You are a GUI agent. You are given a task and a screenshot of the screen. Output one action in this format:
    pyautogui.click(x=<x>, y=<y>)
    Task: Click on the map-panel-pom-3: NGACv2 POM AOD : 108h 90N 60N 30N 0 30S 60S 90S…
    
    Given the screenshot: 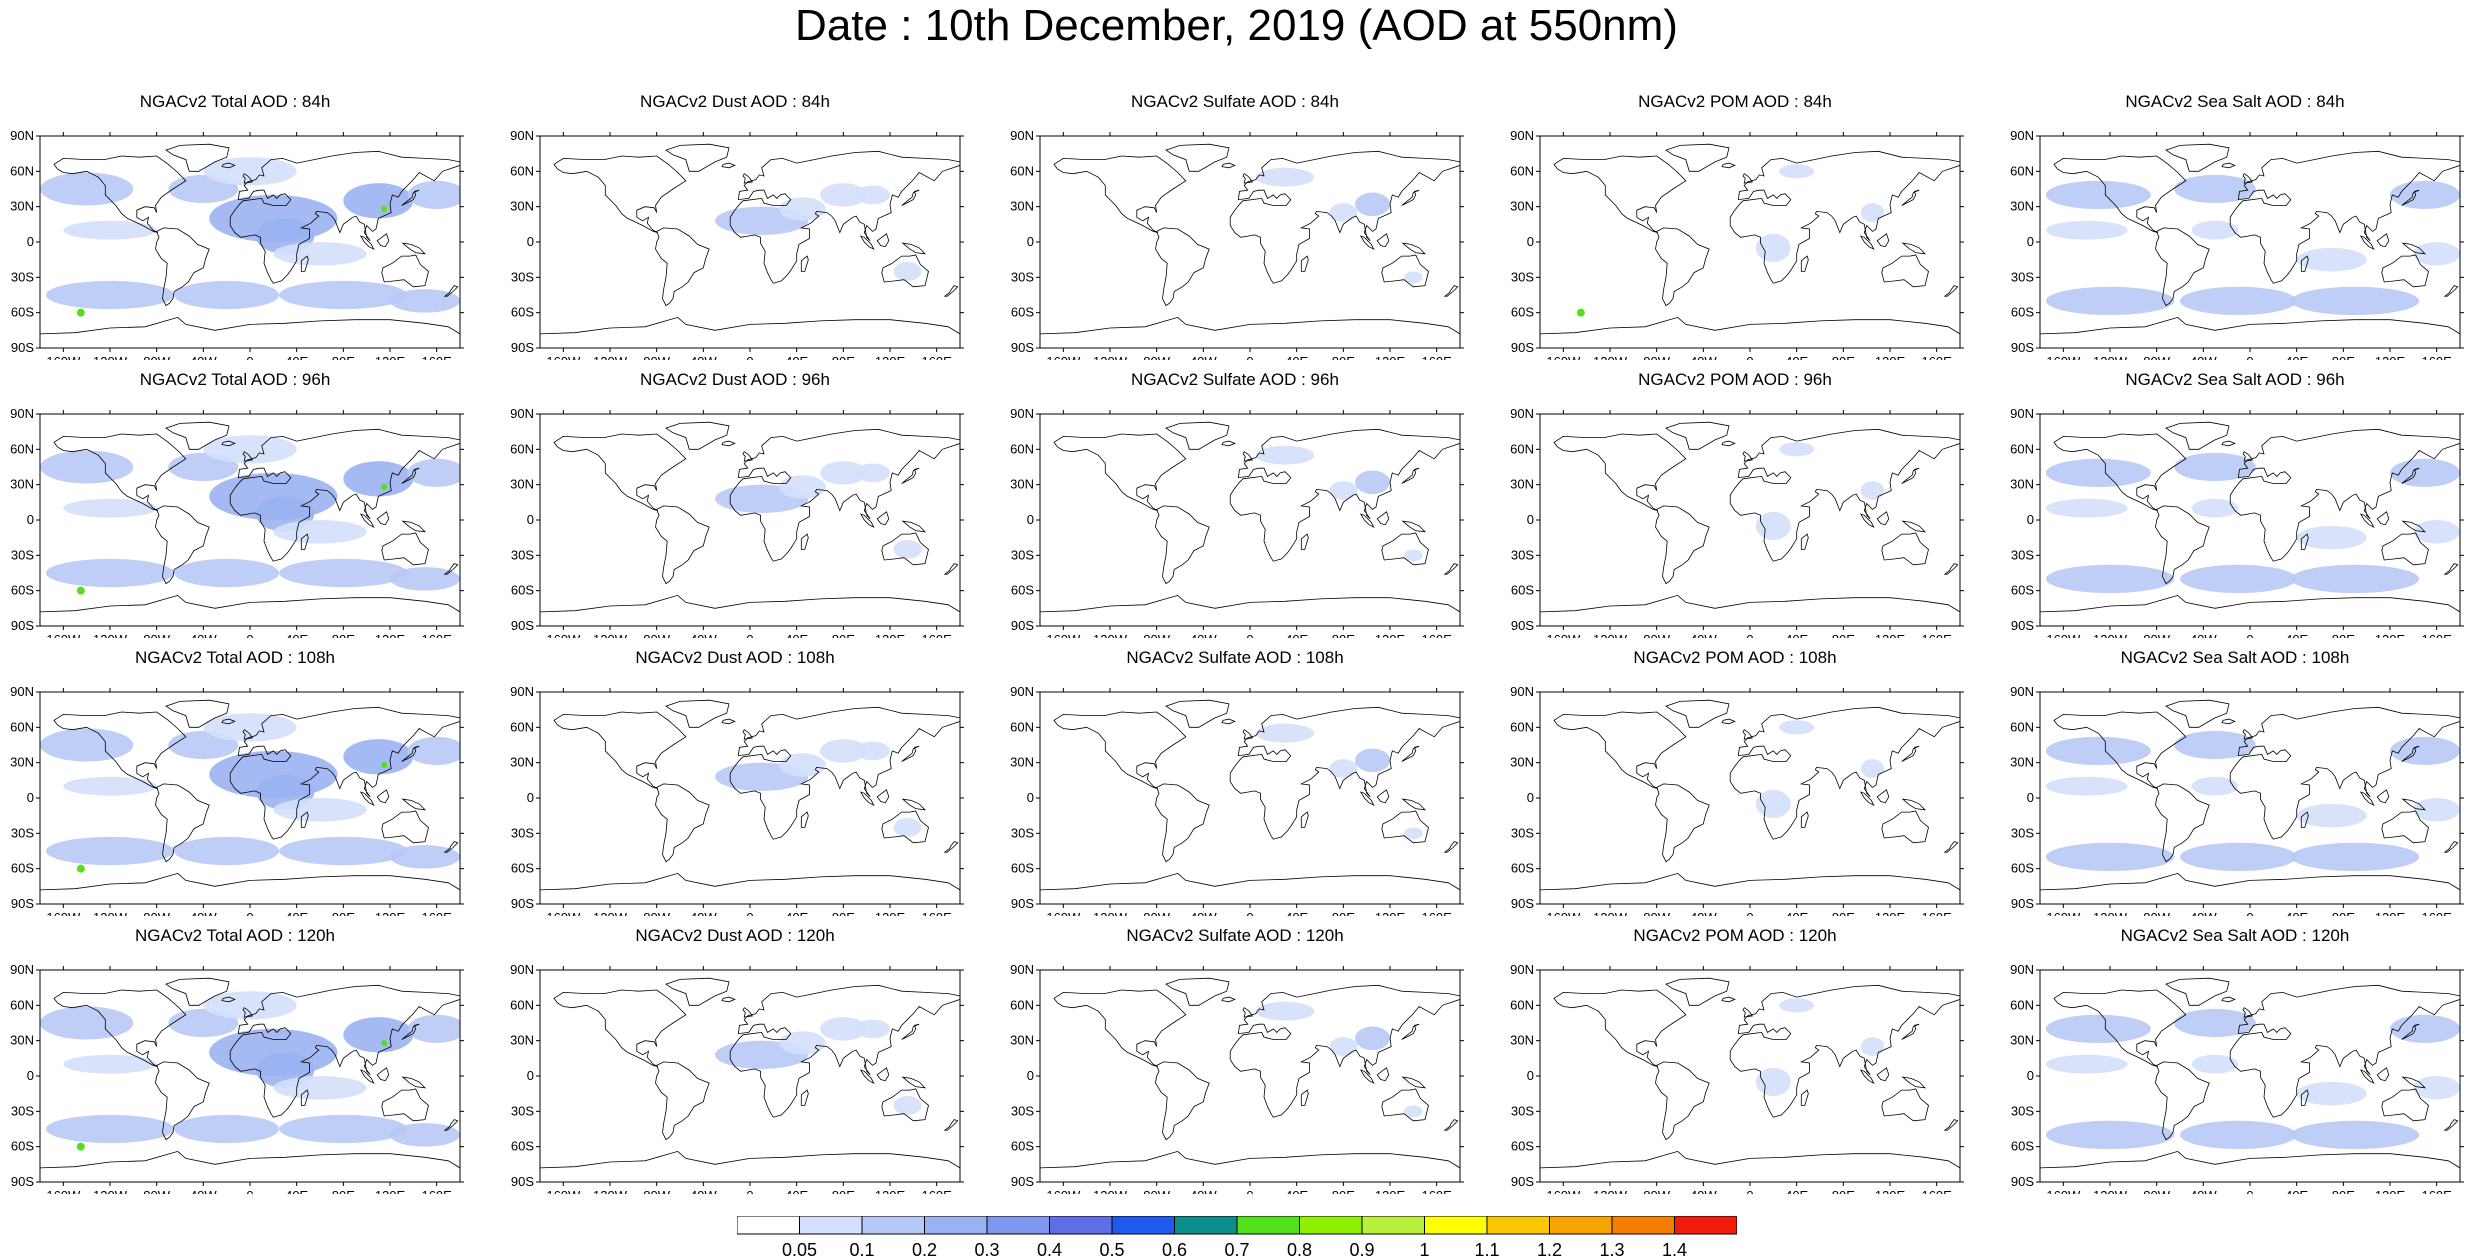 What is the action you would take?
    pyautogui.click(x=1735, y=782)
    